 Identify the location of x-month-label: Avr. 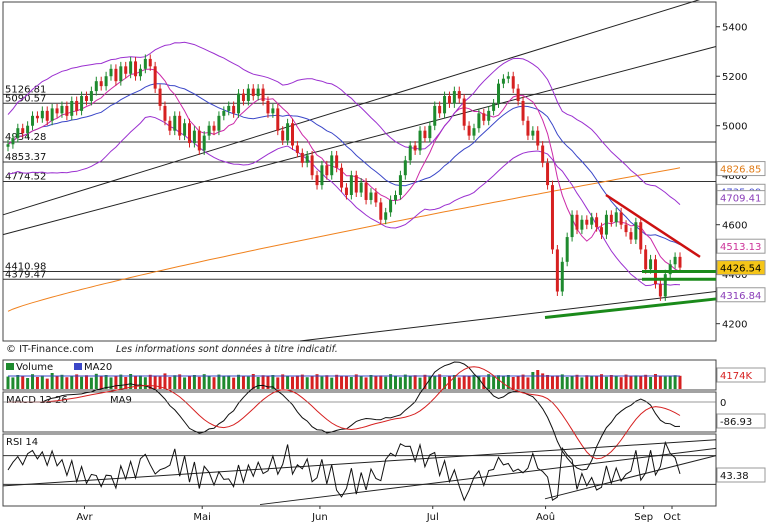
(84, 517).